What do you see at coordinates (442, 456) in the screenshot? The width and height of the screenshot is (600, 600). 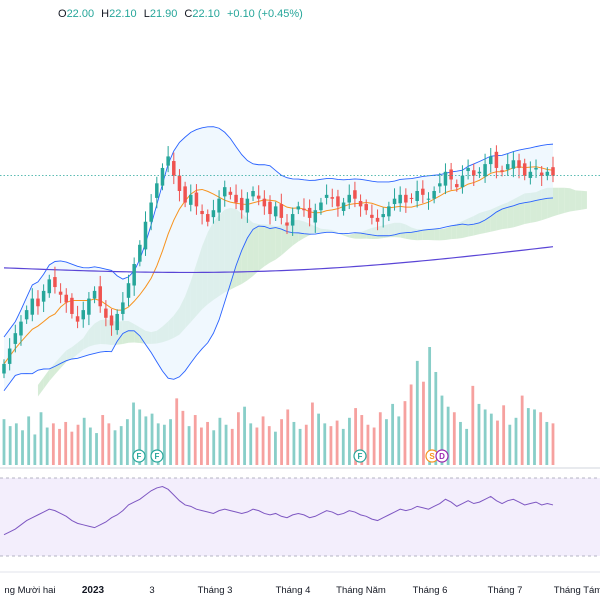 I see `badge-label: D` at bounding box center [442, 456].